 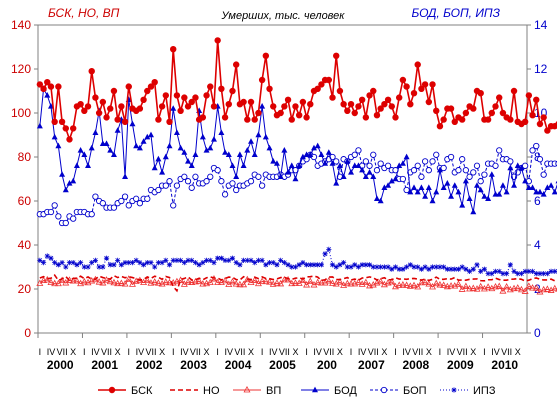 I want to click on legend-label: БОД, so click(x=345, y=391).